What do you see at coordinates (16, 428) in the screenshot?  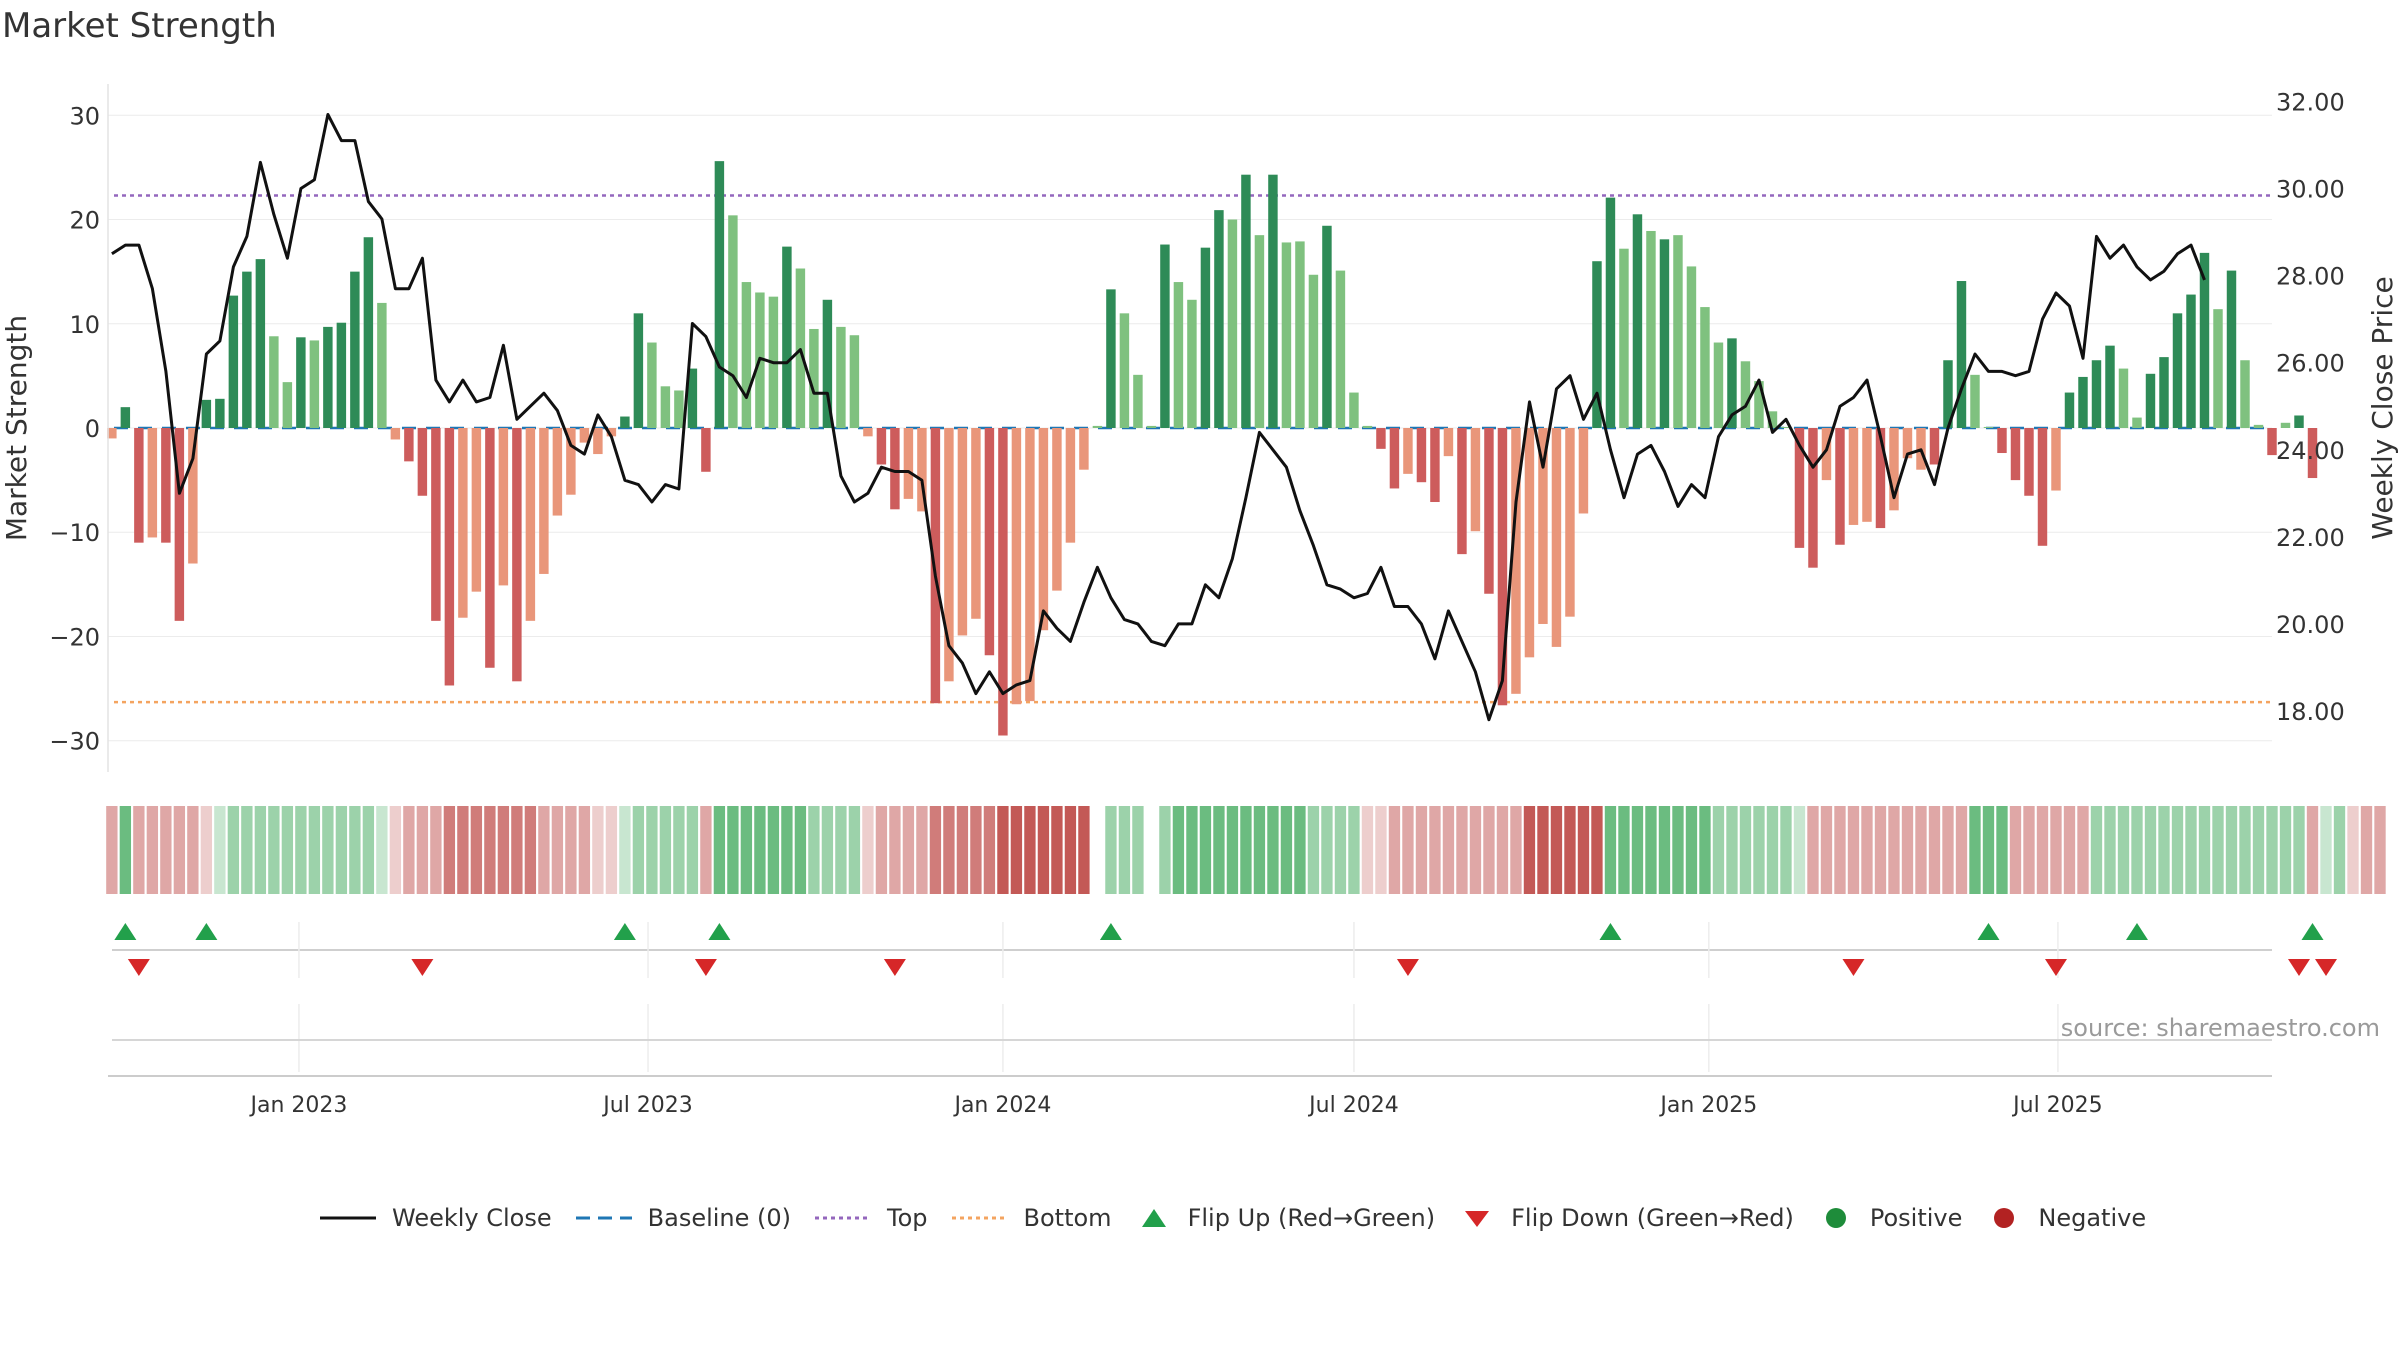 I see `y-axis-title: Market Strength` at bounding box center [16, 428].